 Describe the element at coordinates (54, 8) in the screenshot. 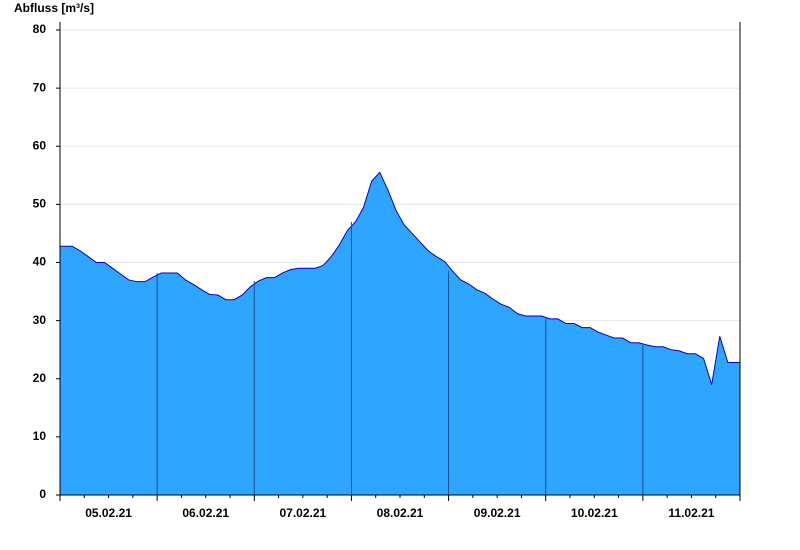

I see `chart-title: Abfluss [m³/s]` at that location.